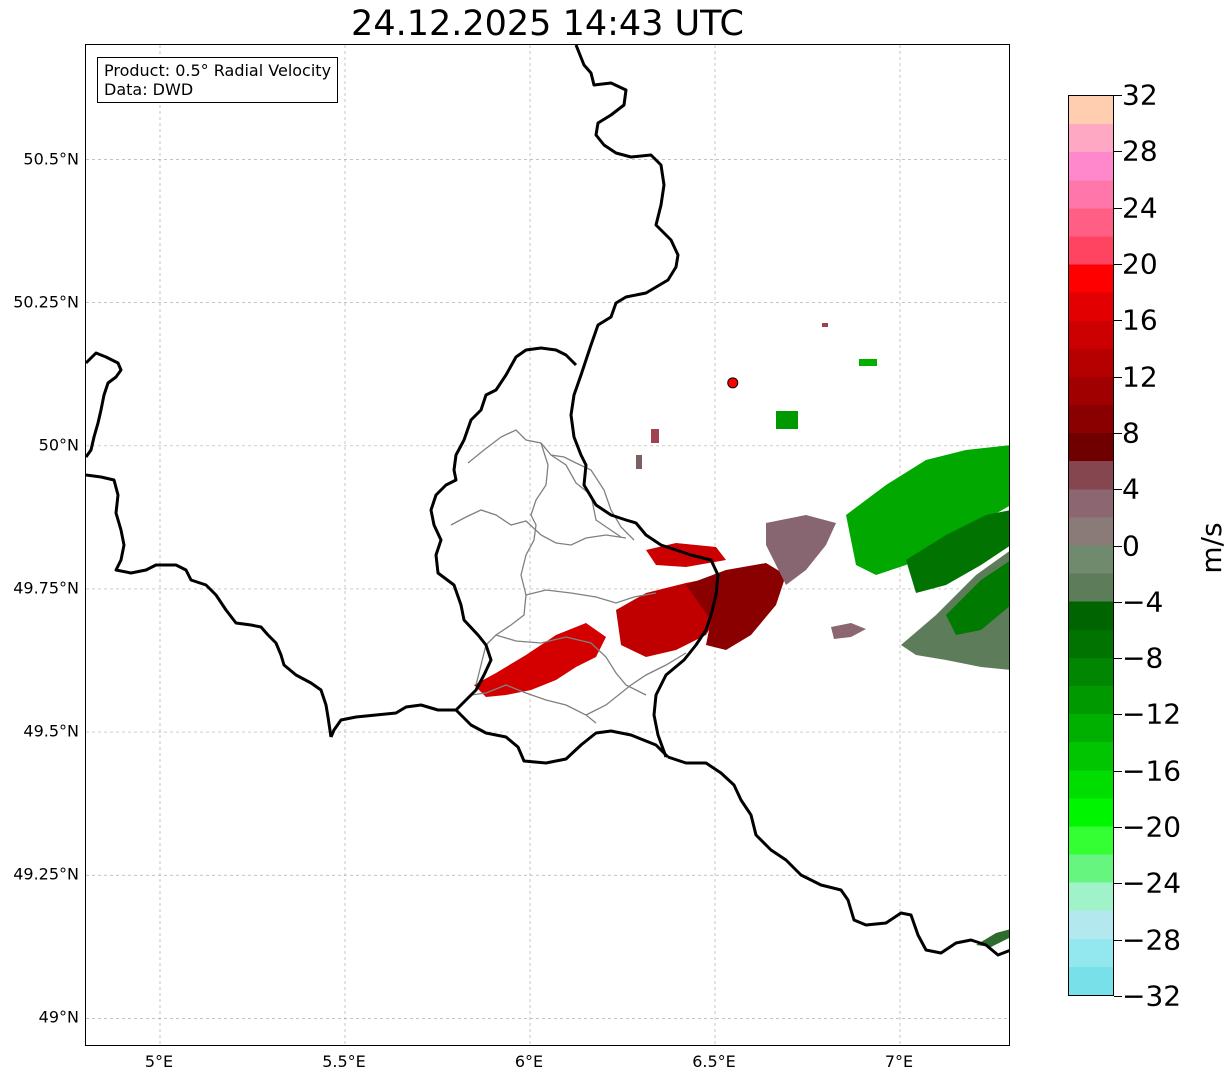 The image size is (1225, 1081). What do you see at coordinates (977, 598) in the screenshot?
I see `echo-region-green-inner` at bounding box center [977, 598].